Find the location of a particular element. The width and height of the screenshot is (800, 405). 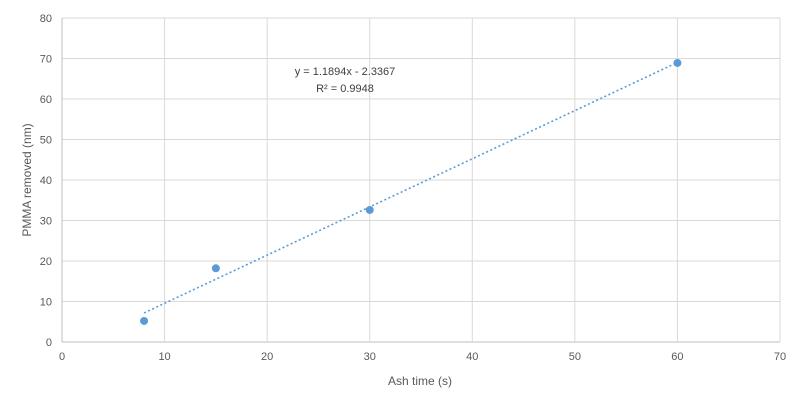

x-tick-label: 0 is located at coordinates (62, 357).